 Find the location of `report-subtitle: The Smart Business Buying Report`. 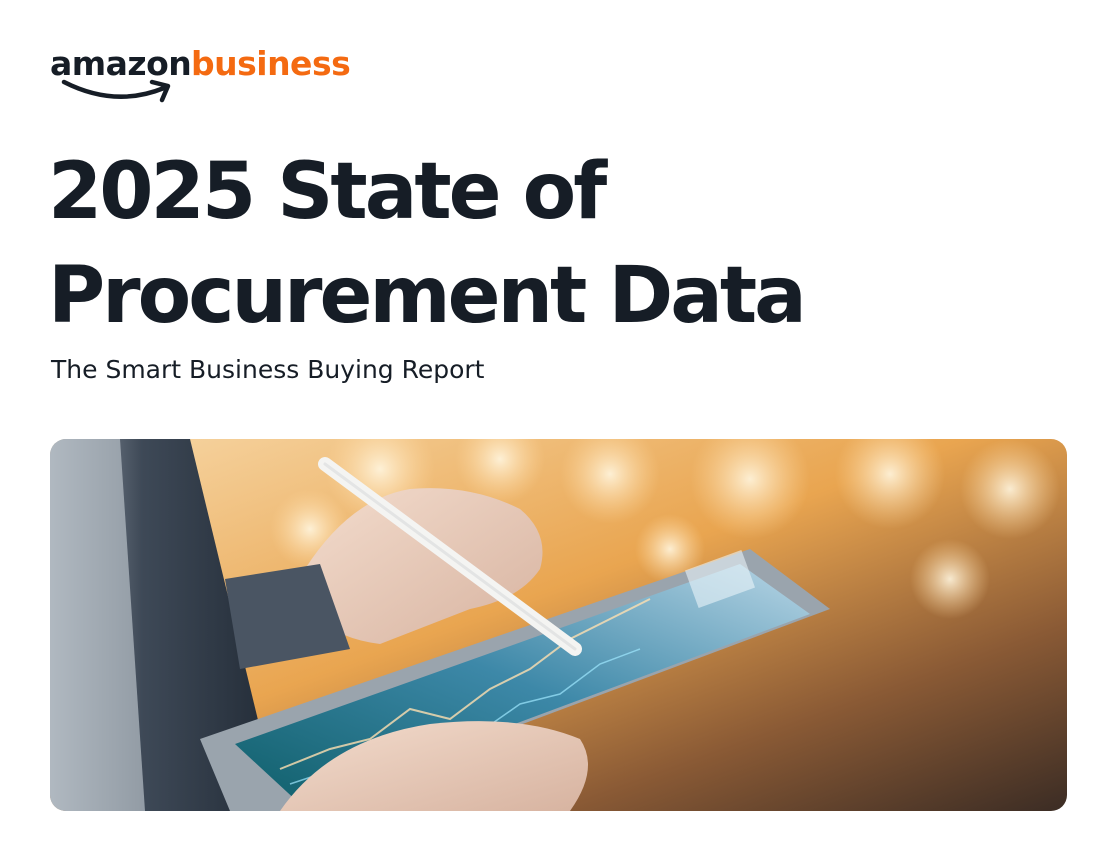

report-subtitle: The Smart Business Buying Report is located at coordinates (268, 369).